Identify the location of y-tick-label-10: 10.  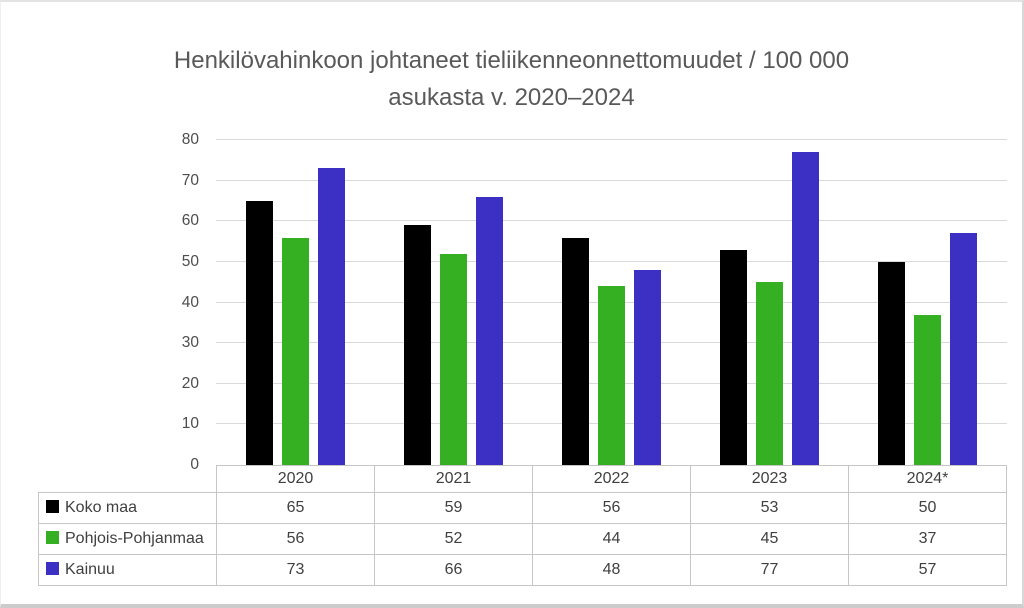
(190, 424).